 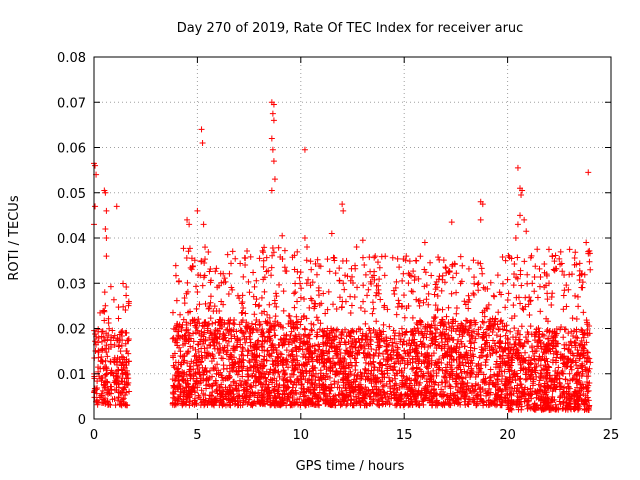 What do you see at coordinates (71, 103) in the screenshot?
I see `y-tick-label: 0.07` at bounding box center [71, 103].